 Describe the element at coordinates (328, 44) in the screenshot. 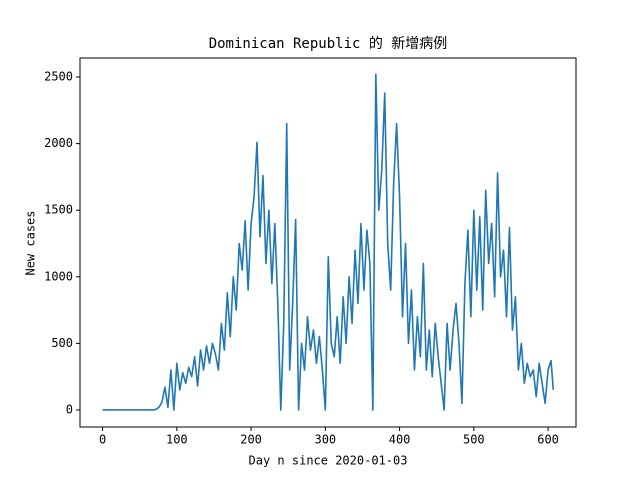

I see `chart-title: Dominican Republic 的 新增病例` at that location.